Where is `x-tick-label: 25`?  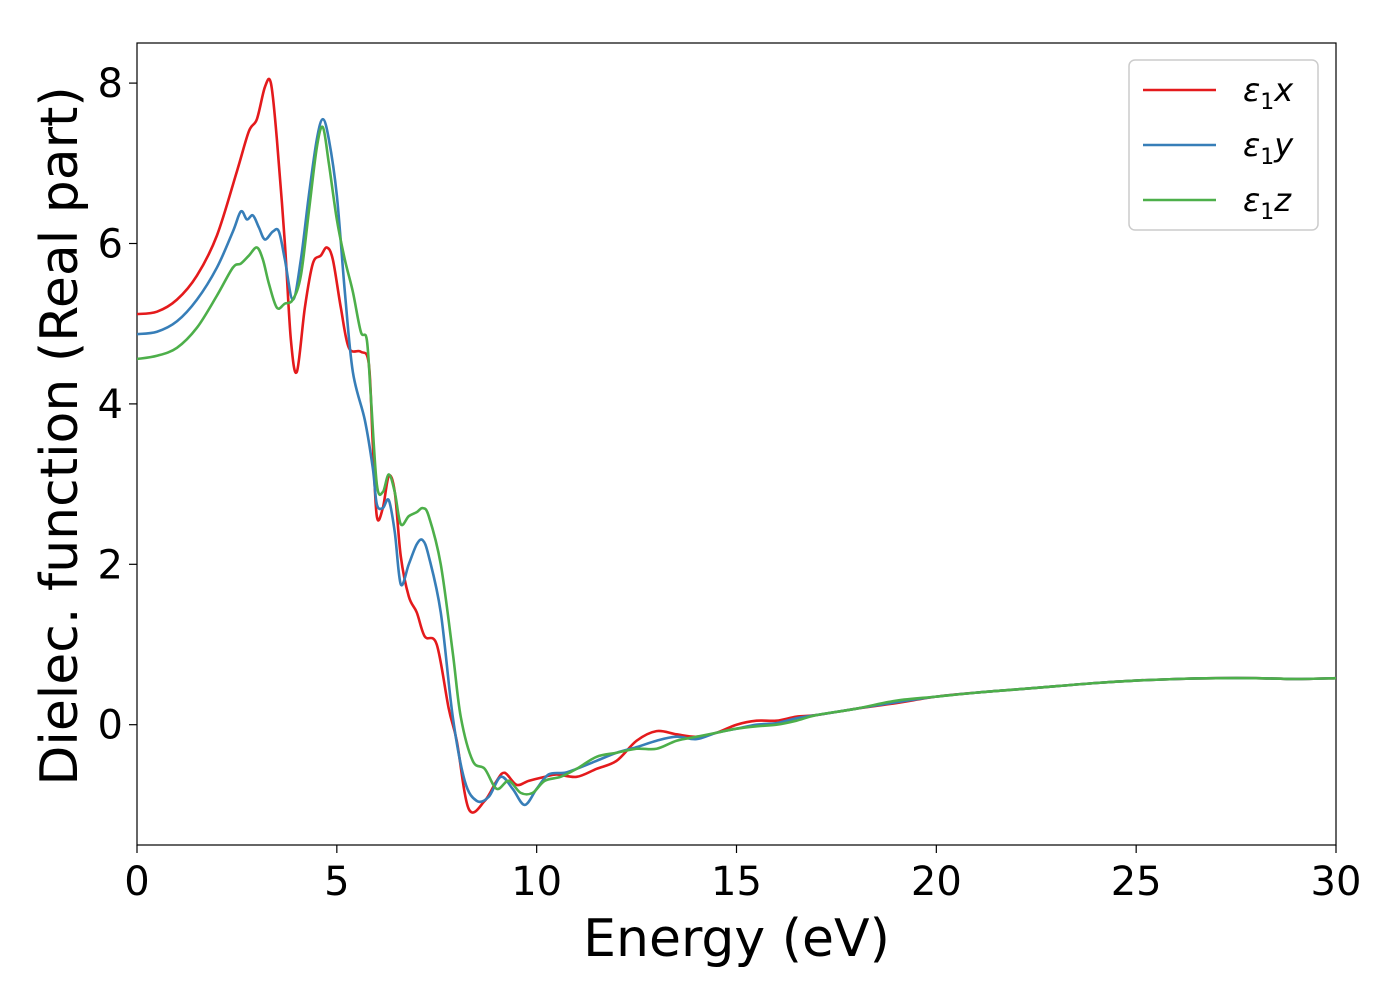 x-tick-label: 25 is located at coordinates (1136, 882).